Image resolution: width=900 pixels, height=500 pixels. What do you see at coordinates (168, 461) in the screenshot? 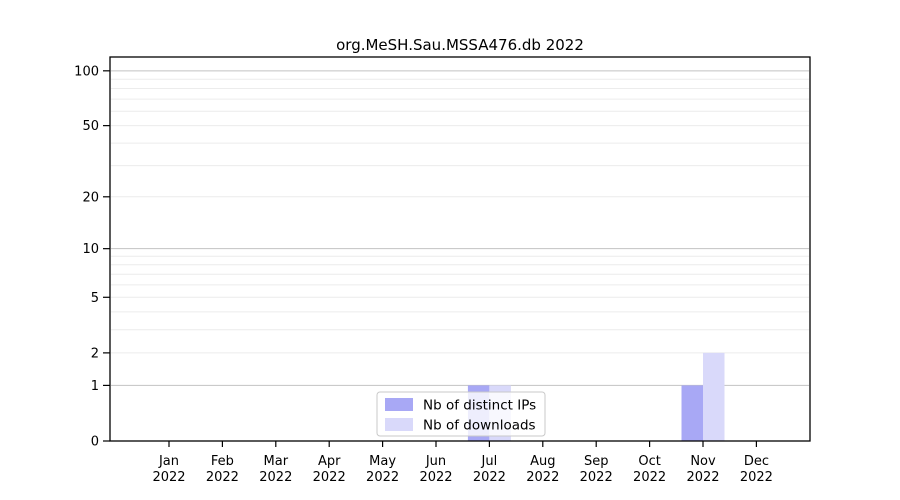
I see `x-tick-label-month: Jan` at bounding box center [168, 461].